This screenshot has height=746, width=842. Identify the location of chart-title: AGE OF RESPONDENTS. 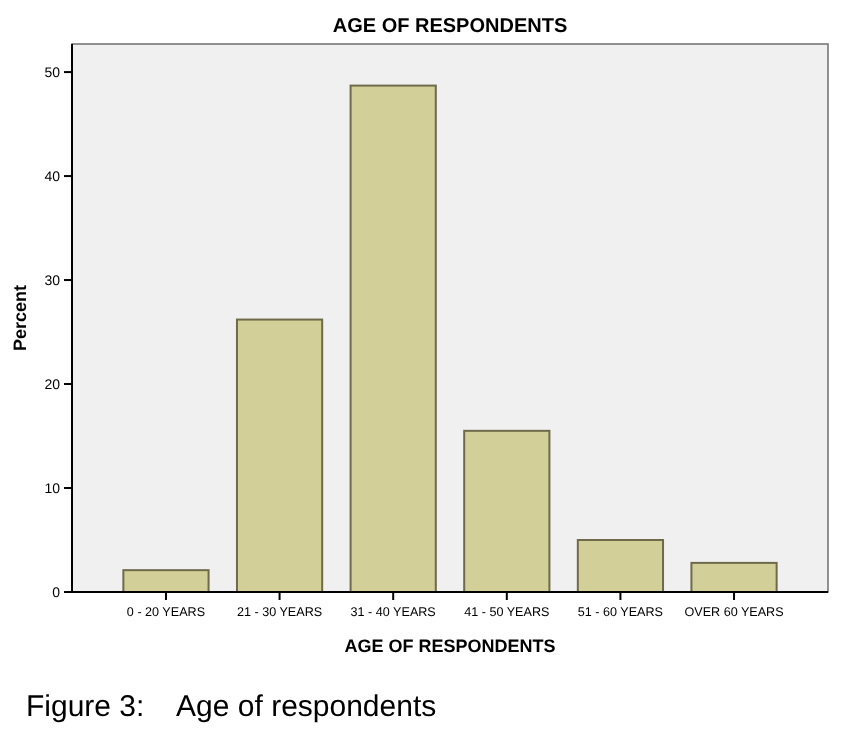
(450, 27).